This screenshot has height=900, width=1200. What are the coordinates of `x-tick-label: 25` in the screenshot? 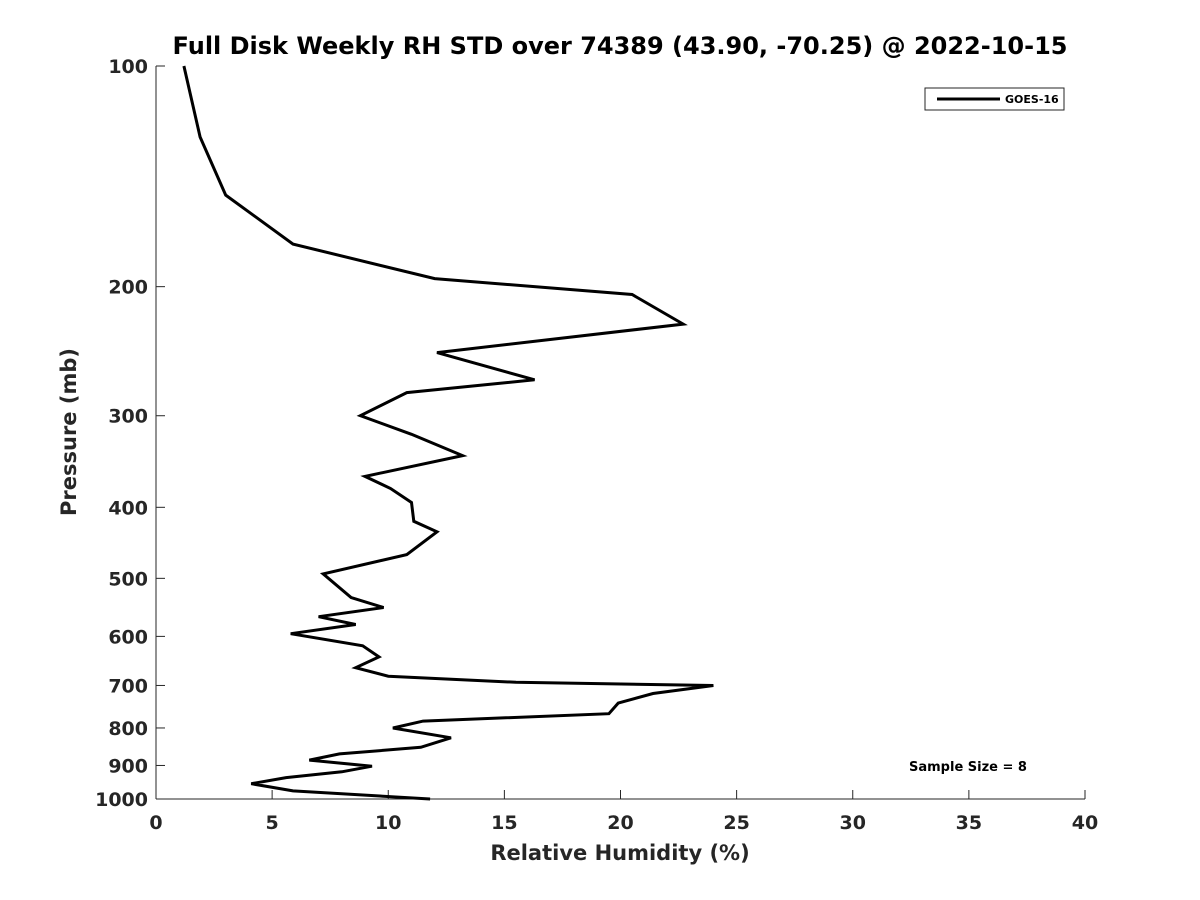 It's located at (736, 823).